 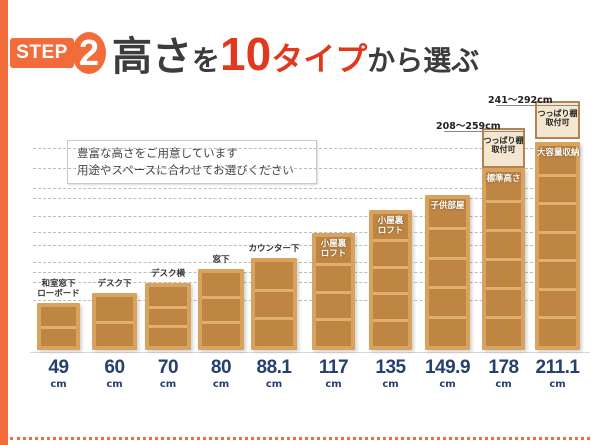 What do you see at coordinates (503, 367) in the screenshot?
I see `height-value: 178` at bounding box center [503, 367].